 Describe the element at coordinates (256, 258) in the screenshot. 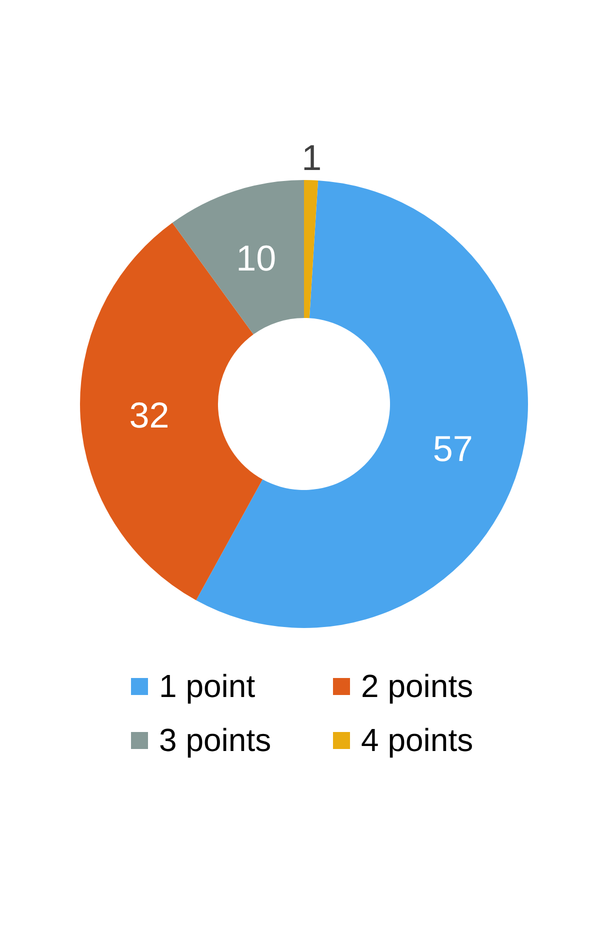

I see `data-label: 10` at that location.